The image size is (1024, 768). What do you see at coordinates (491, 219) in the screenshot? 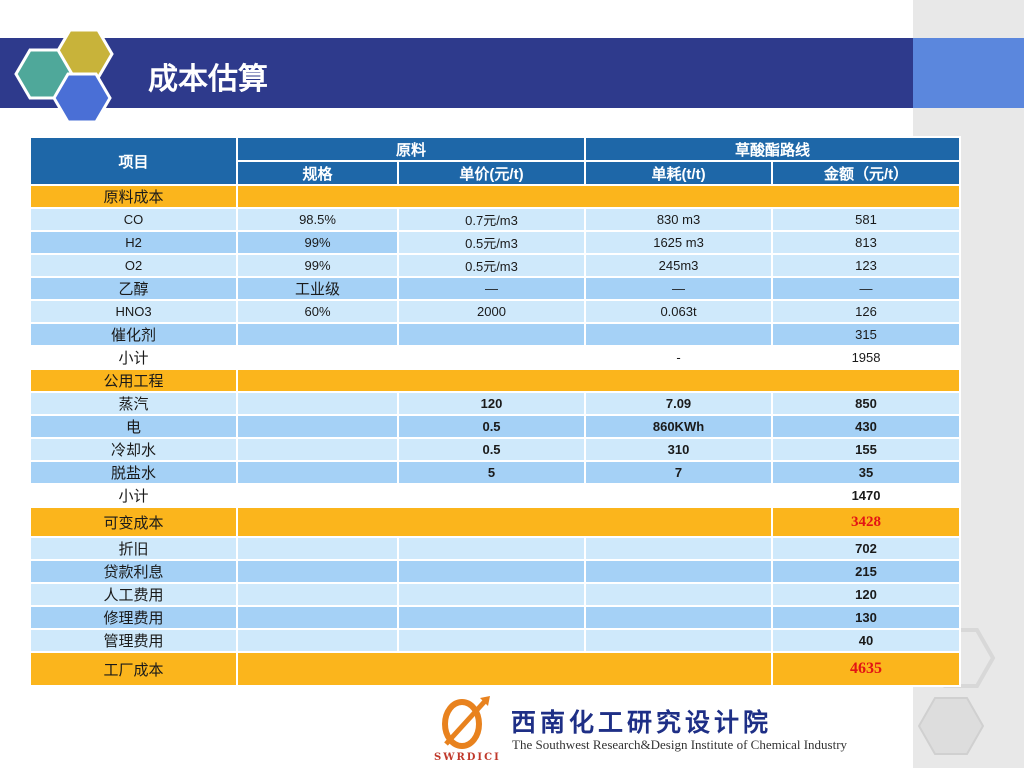
I see `cell-price: 0.7元/m3` at bounding box center [491, 219].